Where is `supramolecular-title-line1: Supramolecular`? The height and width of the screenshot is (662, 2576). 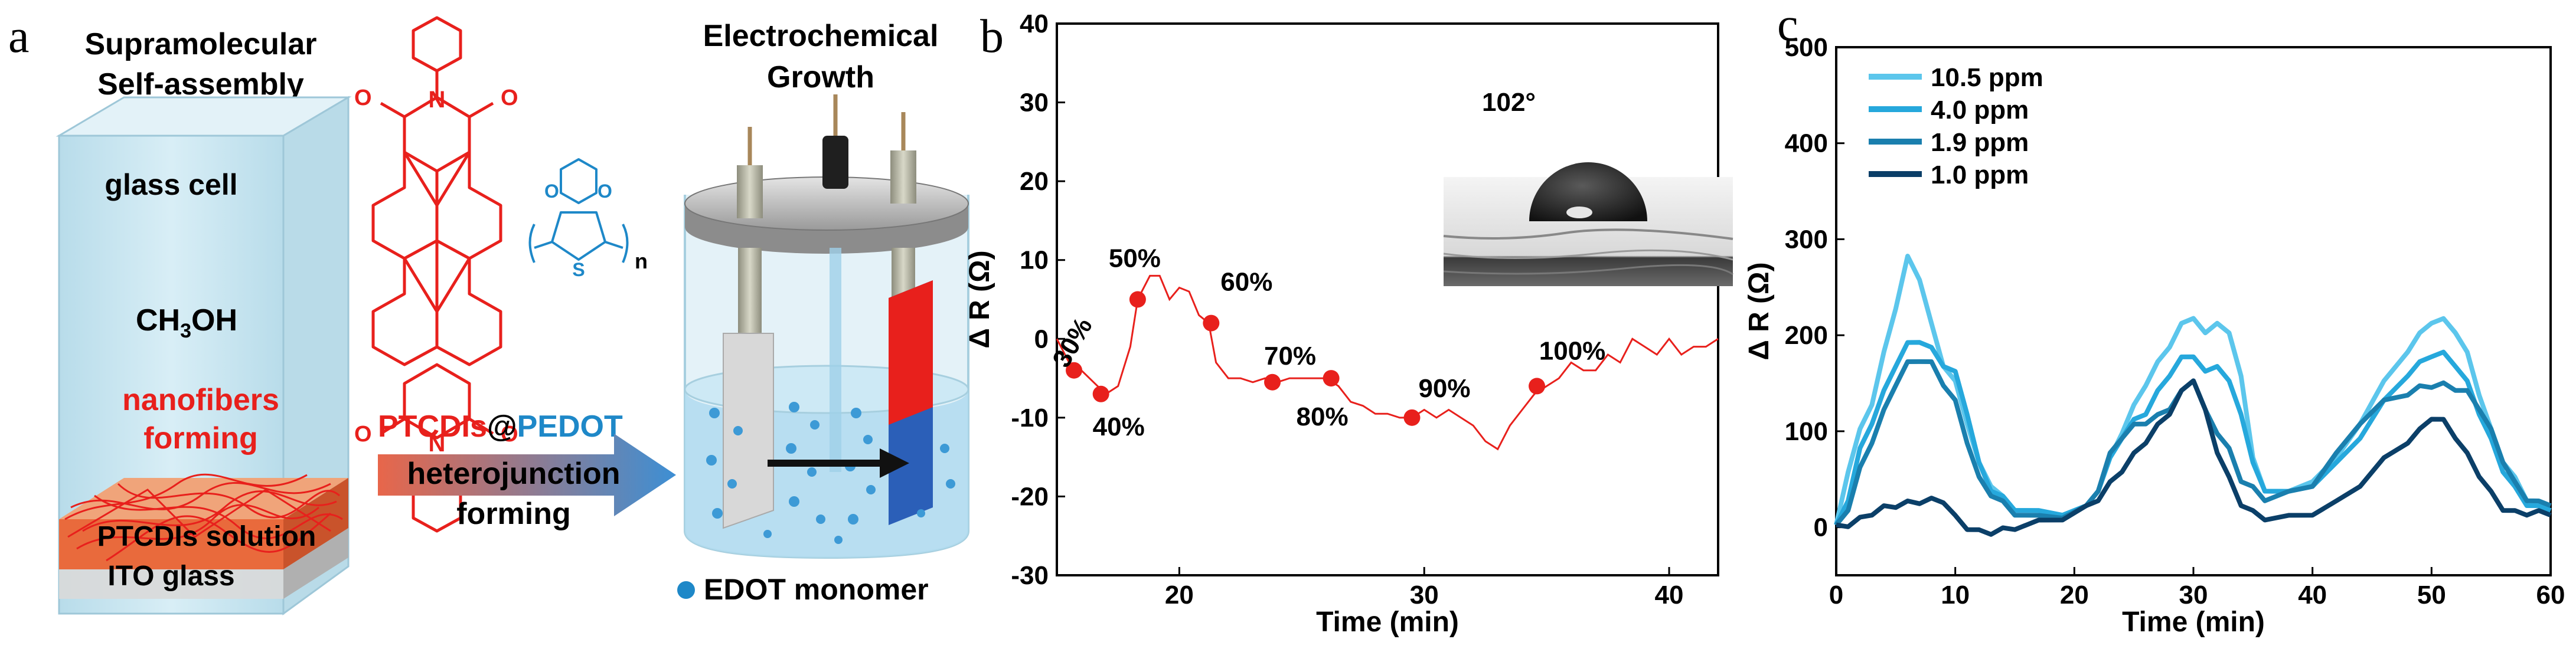 supramolecular-title-line1: Supramolecular is located at coordinates (200, 44).